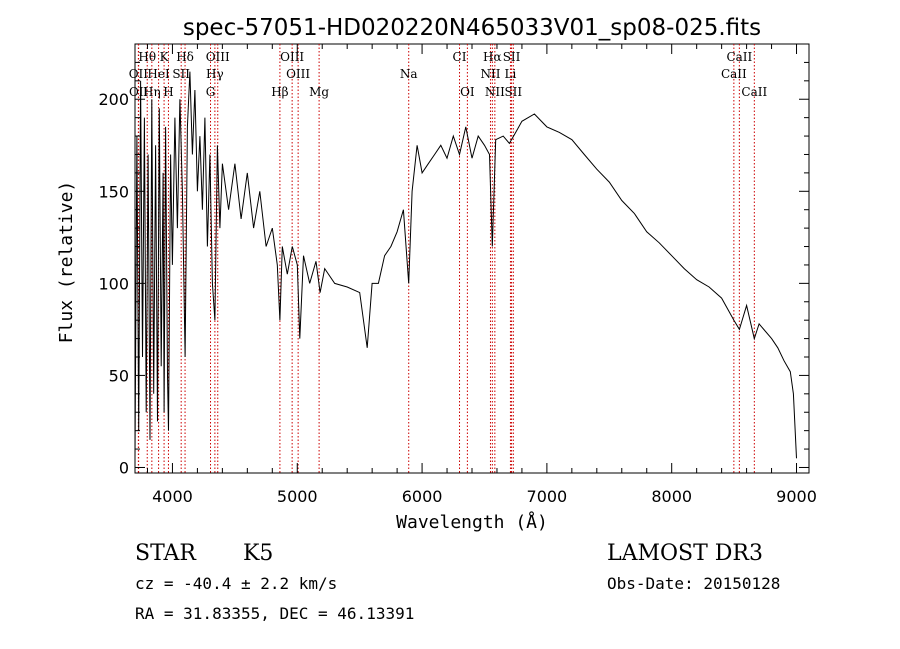 This screenshot has width=900, height=649. What do you see at coordinates (147, 57) in the screenshot?
I see `line-marker-label-0: Hθ` at bounding box center [147, 57].